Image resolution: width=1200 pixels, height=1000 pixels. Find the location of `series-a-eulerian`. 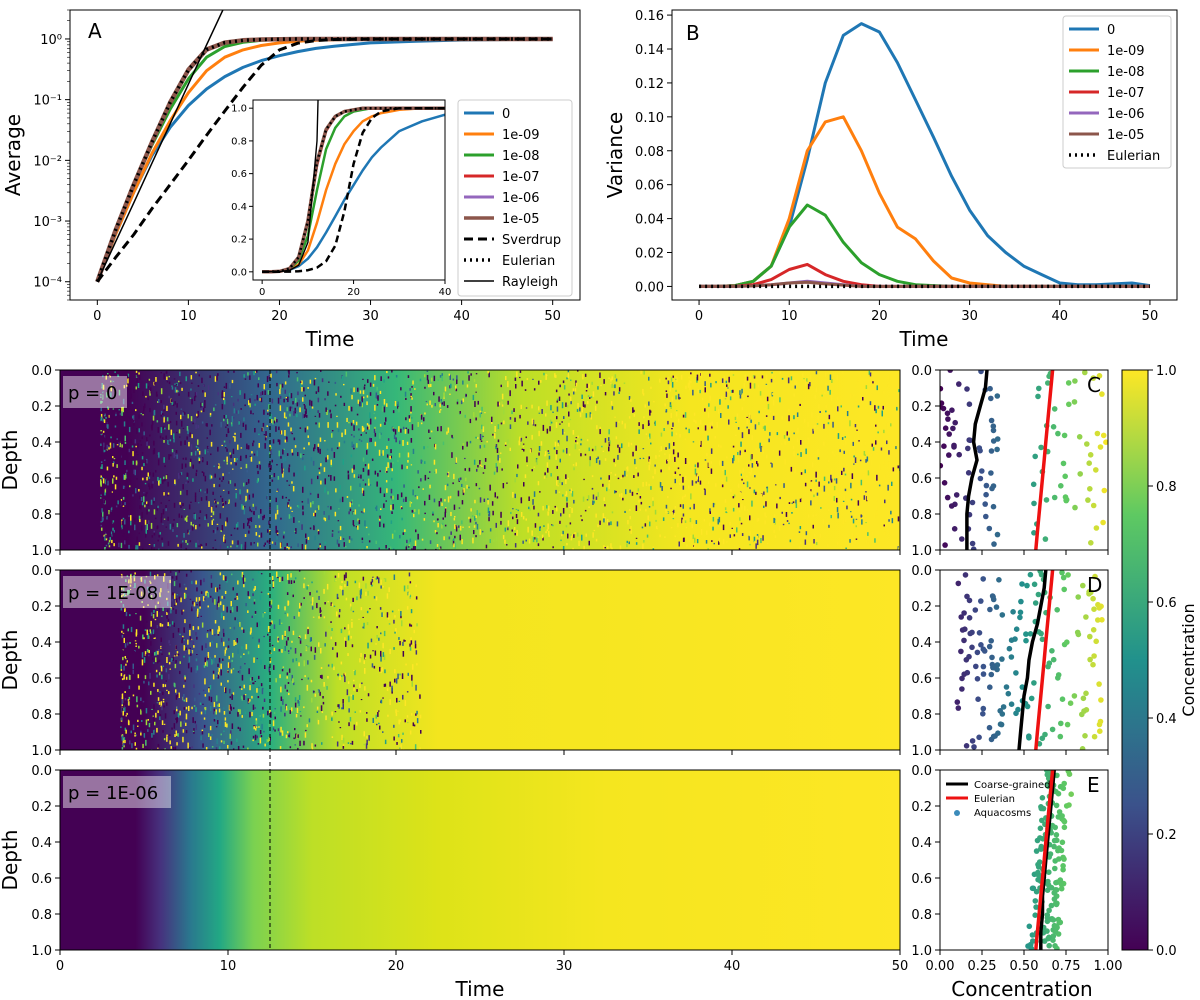

series-a-eulerian is located at coordinates (324, 160).